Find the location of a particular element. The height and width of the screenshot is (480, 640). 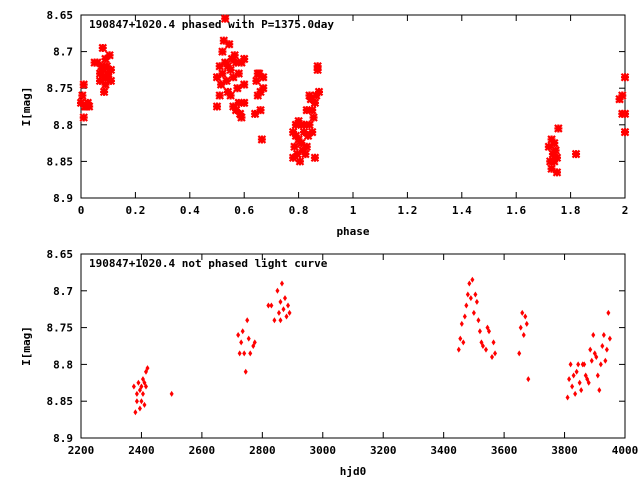

x-tick-label: 3600 is located at coordinates (504, 450).